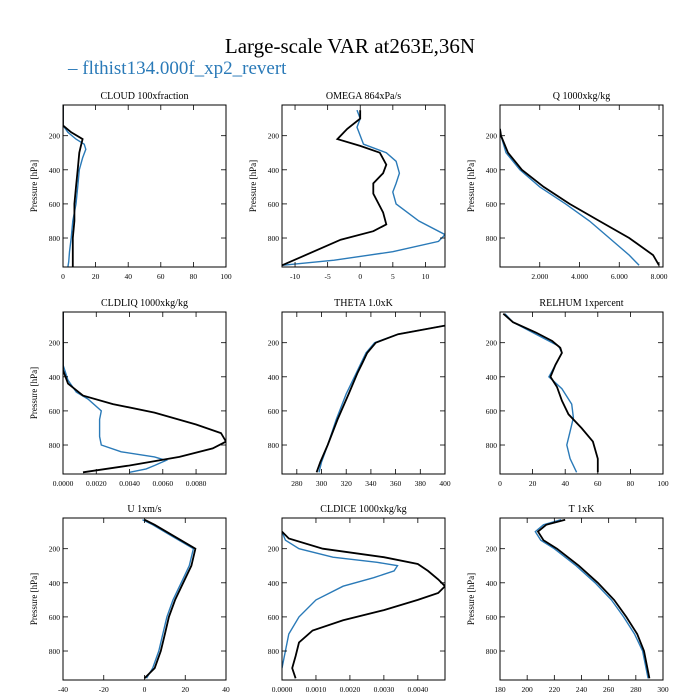 The width and height of the screenshot is (700, 700). I want to click on legend-line-marker: –, so click(75, 68).